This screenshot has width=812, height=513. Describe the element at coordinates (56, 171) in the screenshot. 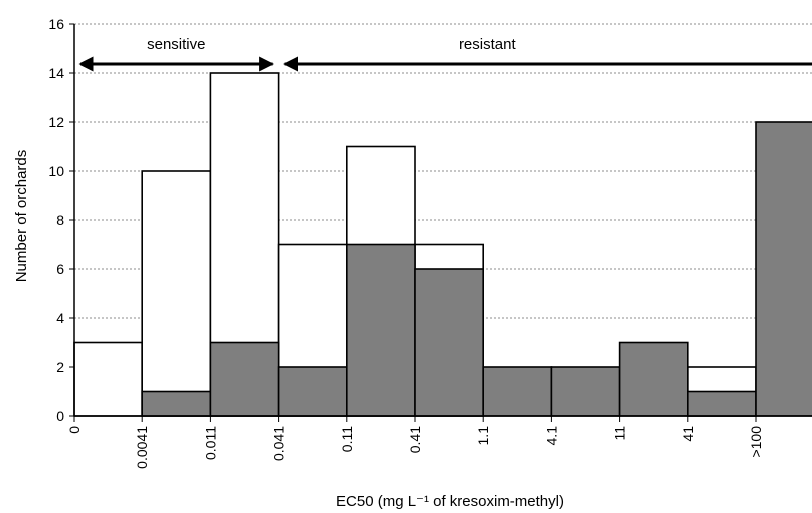

I see `y-tick-label-10: 10` at that location.